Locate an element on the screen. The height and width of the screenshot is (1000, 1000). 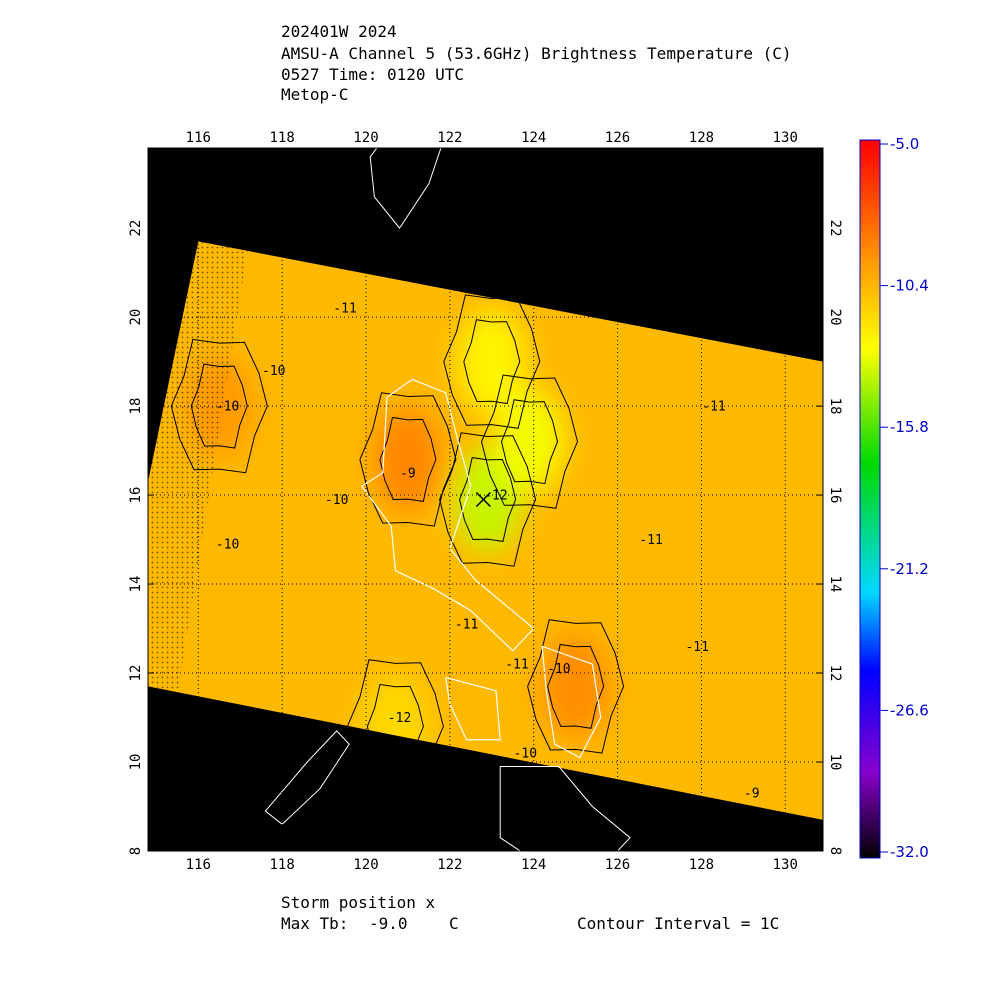
y-tick-label-right: 8 is located at coordinates (835, 851).